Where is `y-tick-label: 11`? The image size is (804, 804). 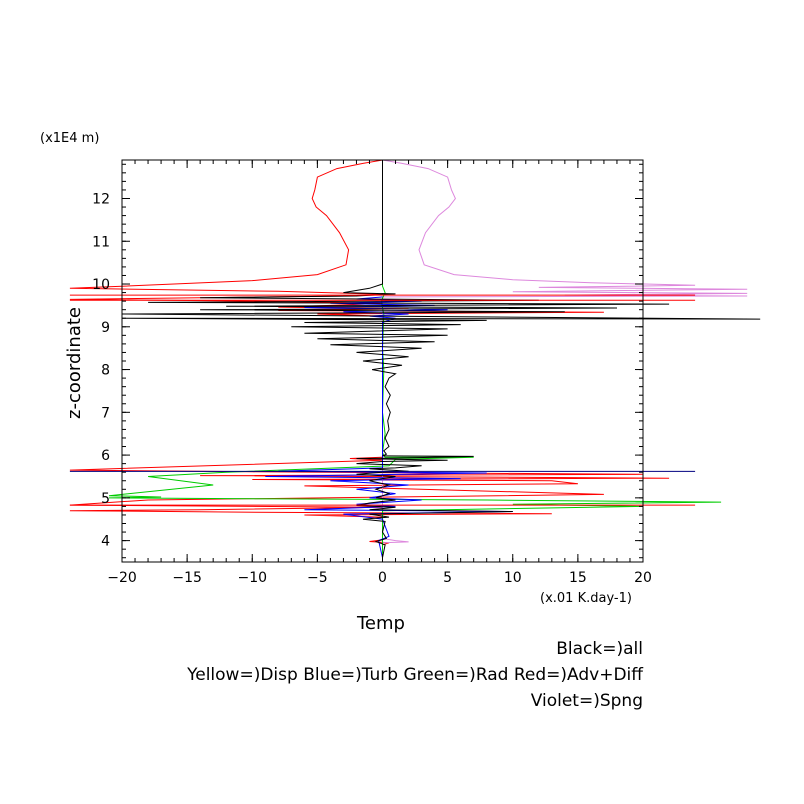
y-tick-label: 11 is located at coordinates (101, 242).